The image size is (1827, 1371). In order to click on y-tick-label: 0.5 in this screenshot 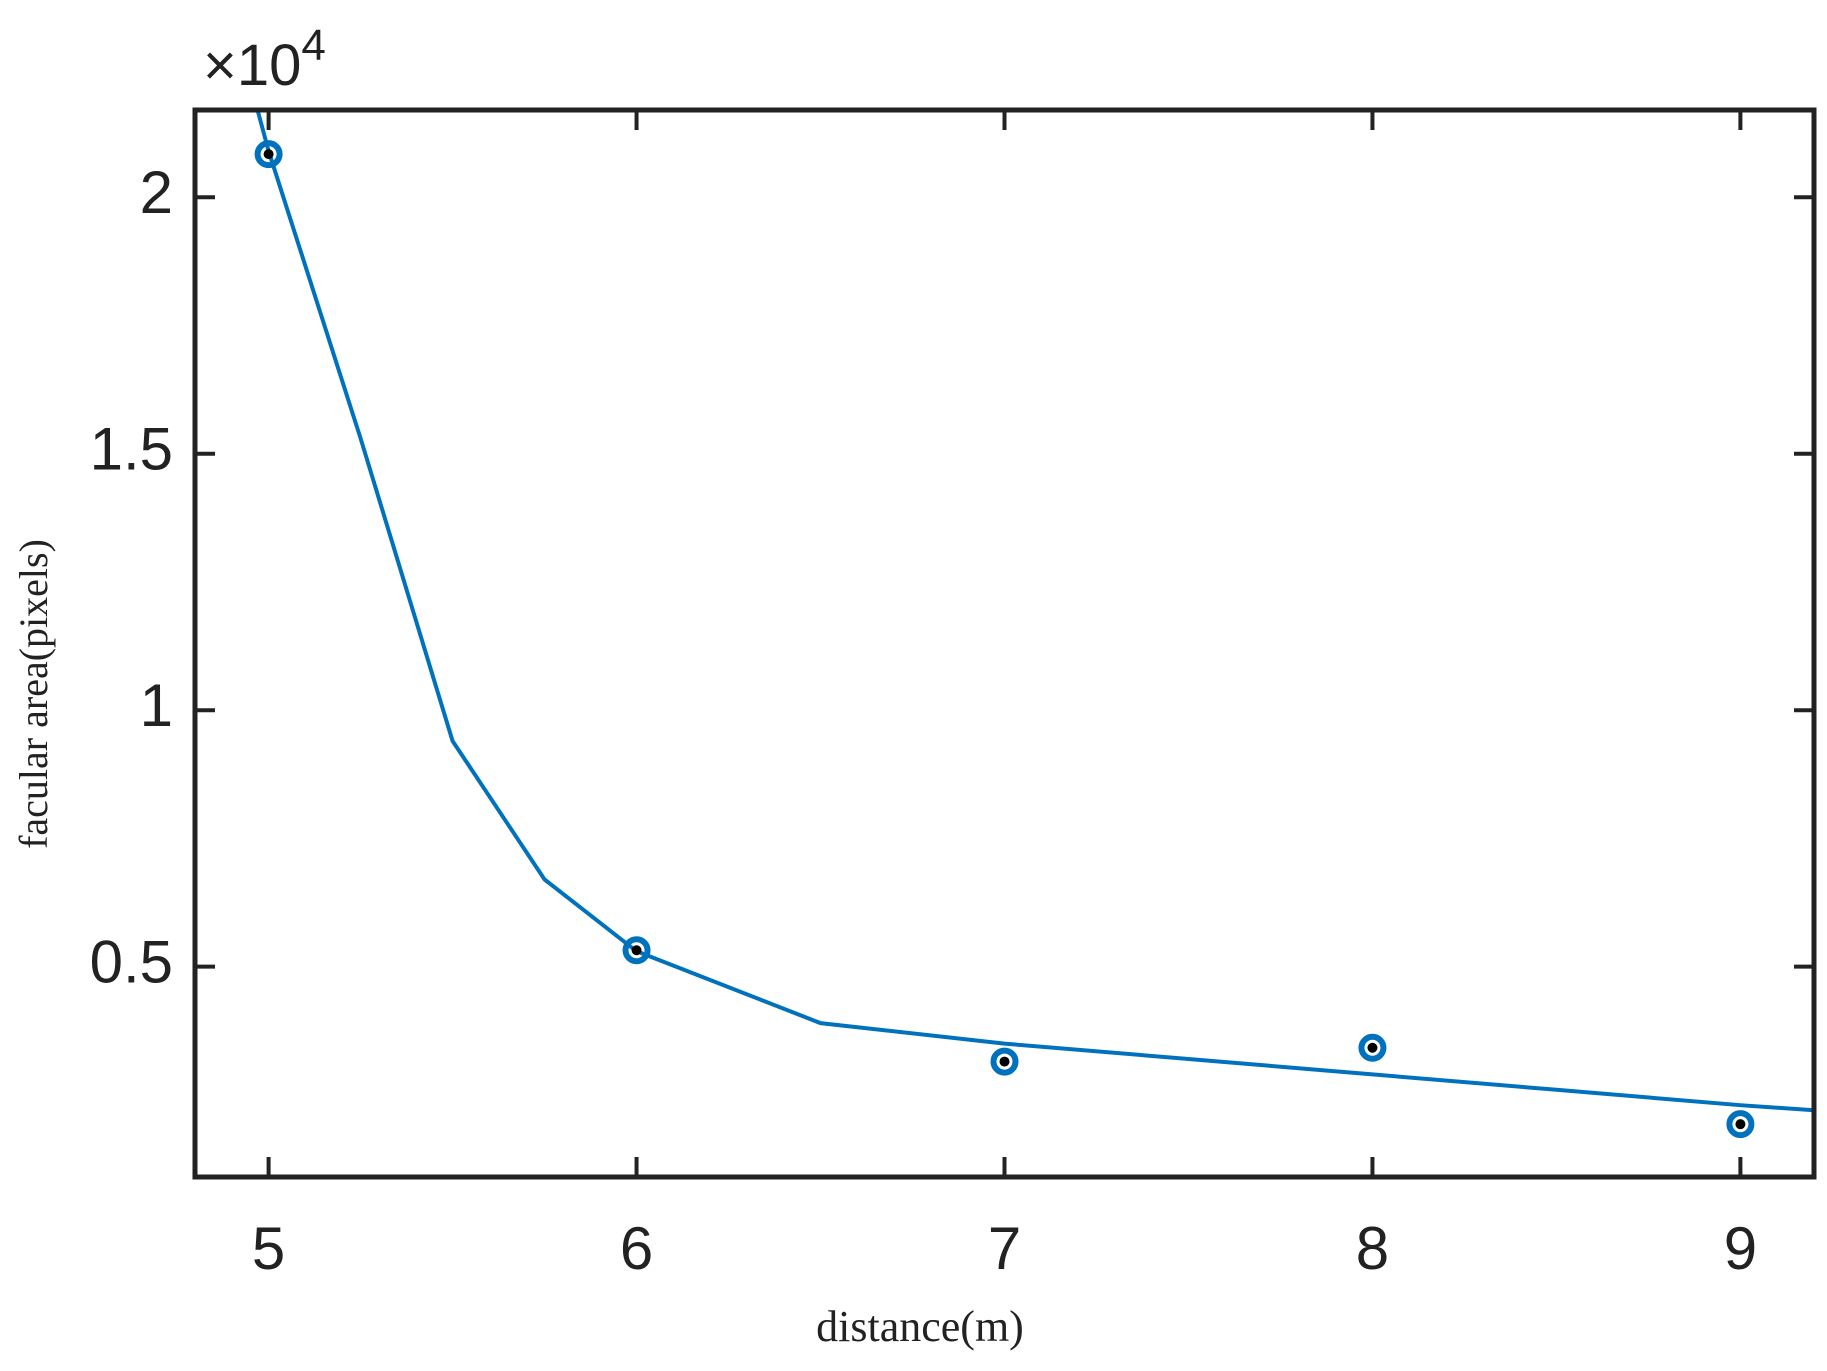, I will do `click(131, 962)`.